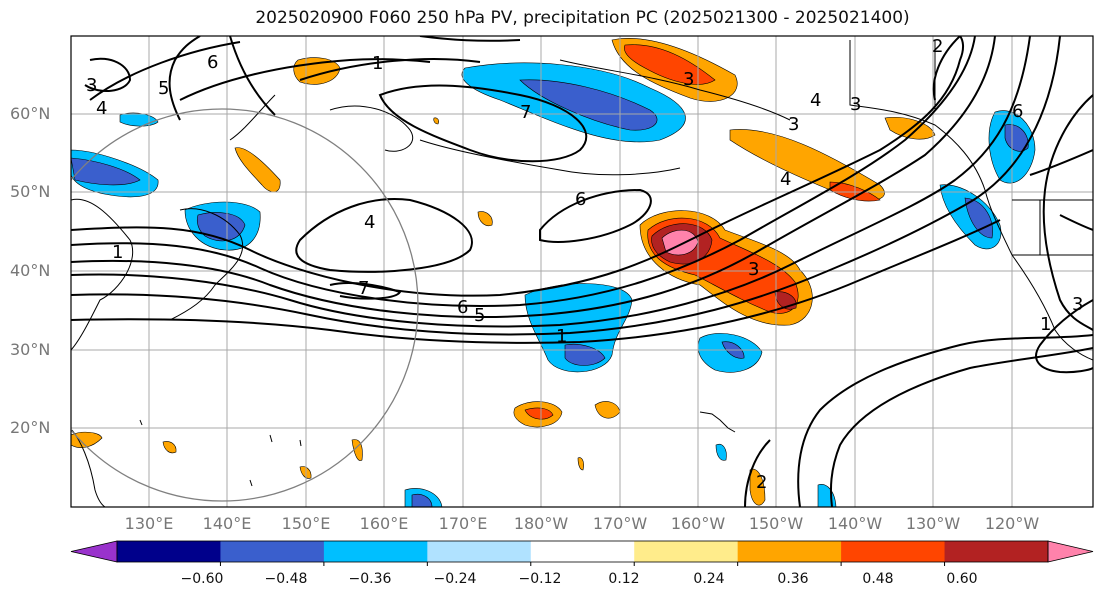  Describe the element at coordinates (962, 579) in the screenshot. I see `colorbar-tick: 0.60` at that location.